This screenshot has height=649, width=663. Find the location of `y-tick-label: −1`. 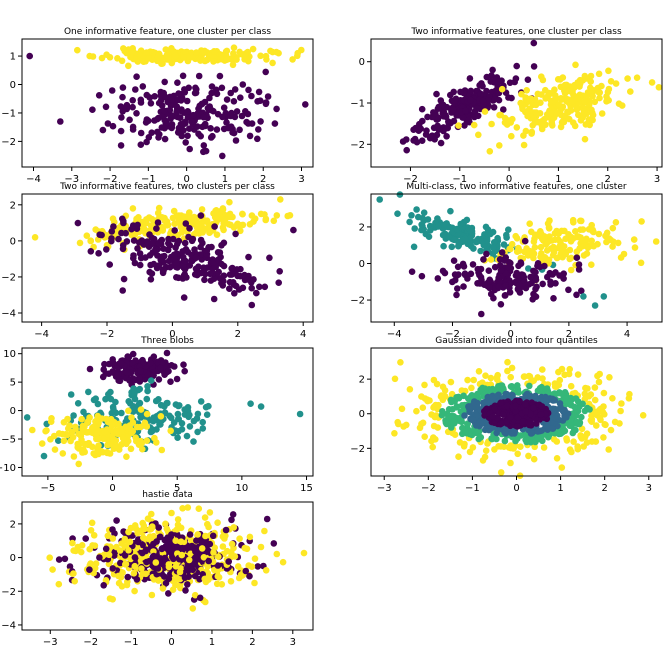

y-tick-label: −1 is located at coordinates (357, 104).